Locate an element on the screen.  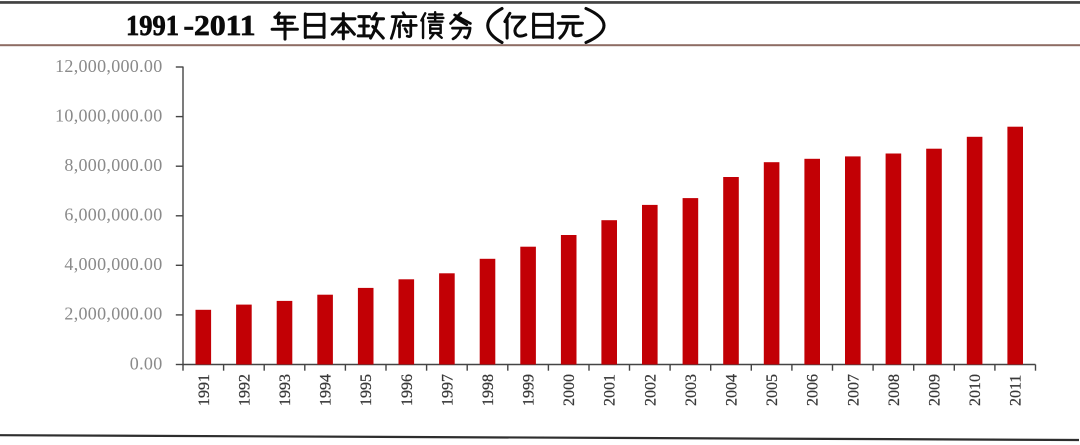
svg-text: 4,000,000.00 is located at coordinates (113, 264).